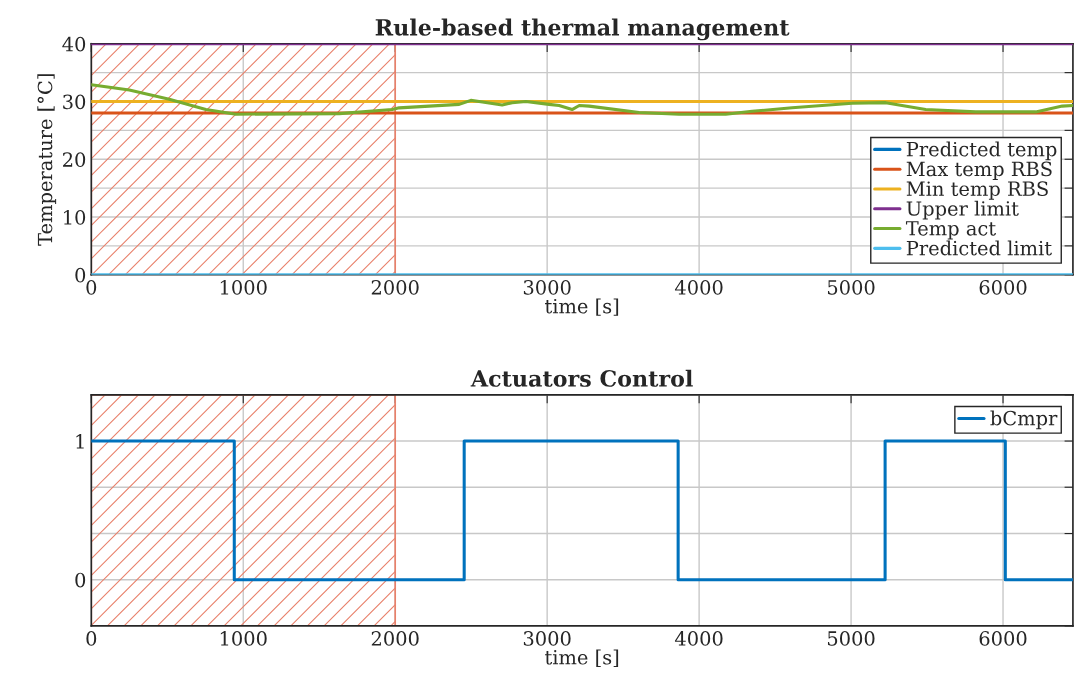  I want to click on y-tick-label: 10, so click(75, 217).